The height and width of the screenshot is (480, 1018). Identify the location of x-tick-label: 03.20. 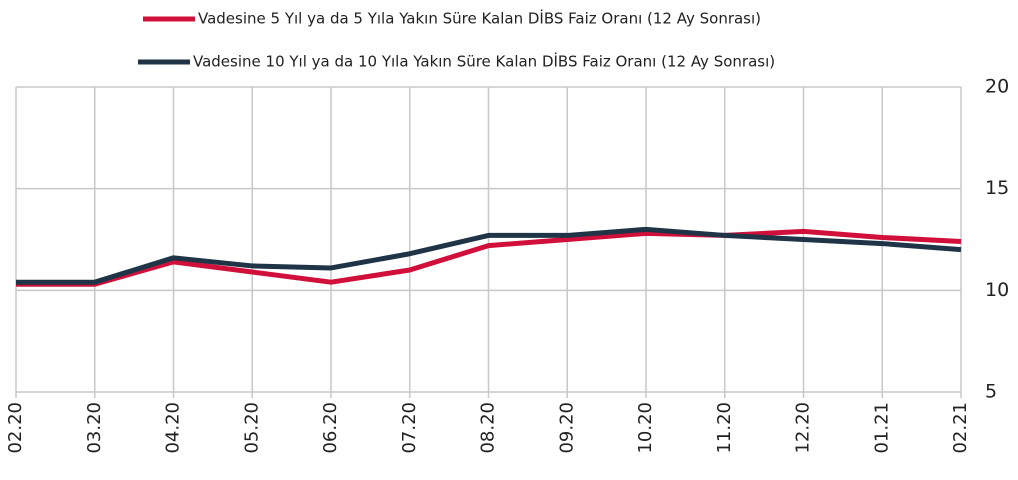
(94, 428).